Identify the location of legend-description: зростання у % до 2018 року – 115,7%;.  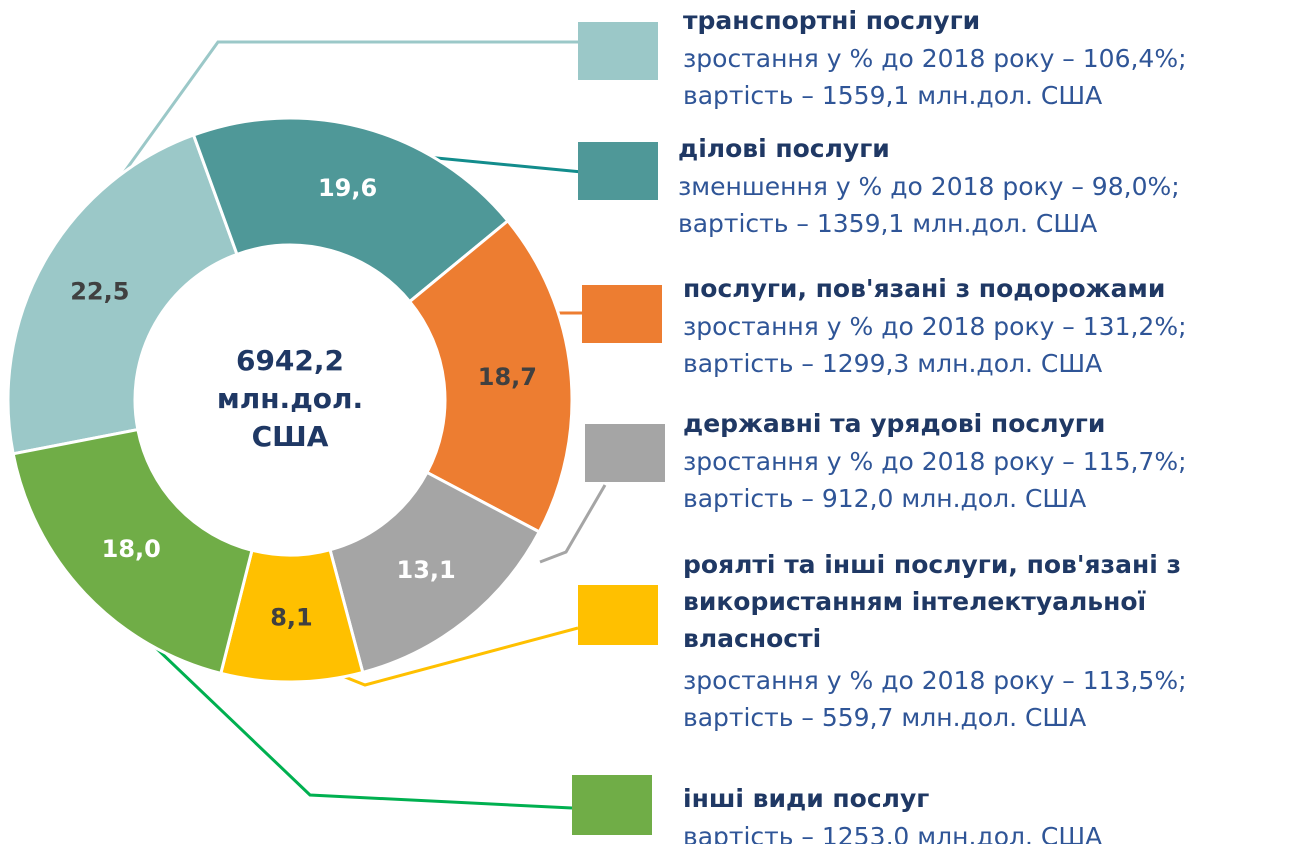
(935, 461).